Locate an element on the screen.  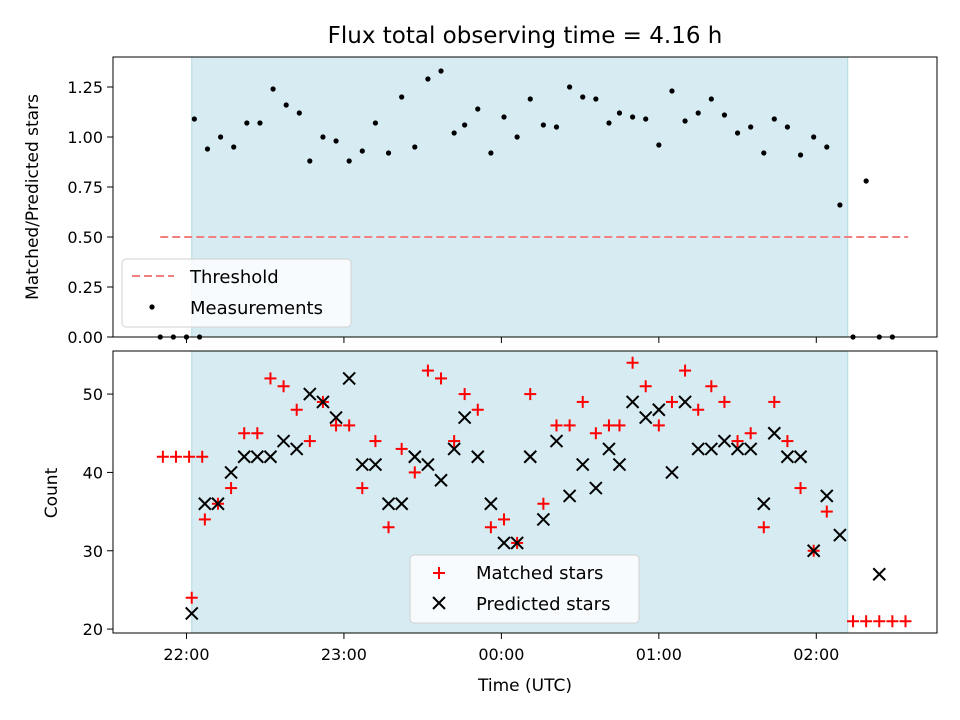
bottom-legend-box is located at coordinates (524, 589).